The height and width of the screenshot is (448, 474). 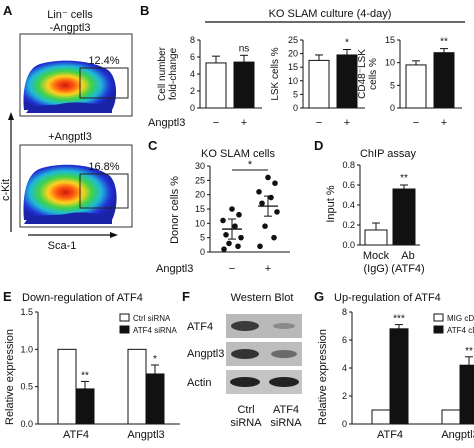 I want to click on panel-g-significance: **, so click(x=469, y=351).